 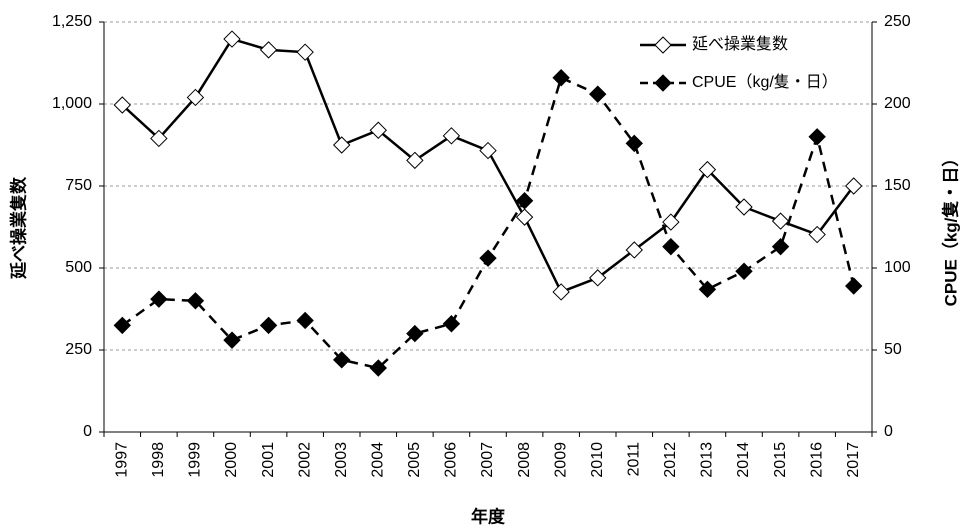 What do you see at coordinates (72, 103) in the screenshot?
I see `y-tick-label: 1,000` at bounding box center [72, 103].